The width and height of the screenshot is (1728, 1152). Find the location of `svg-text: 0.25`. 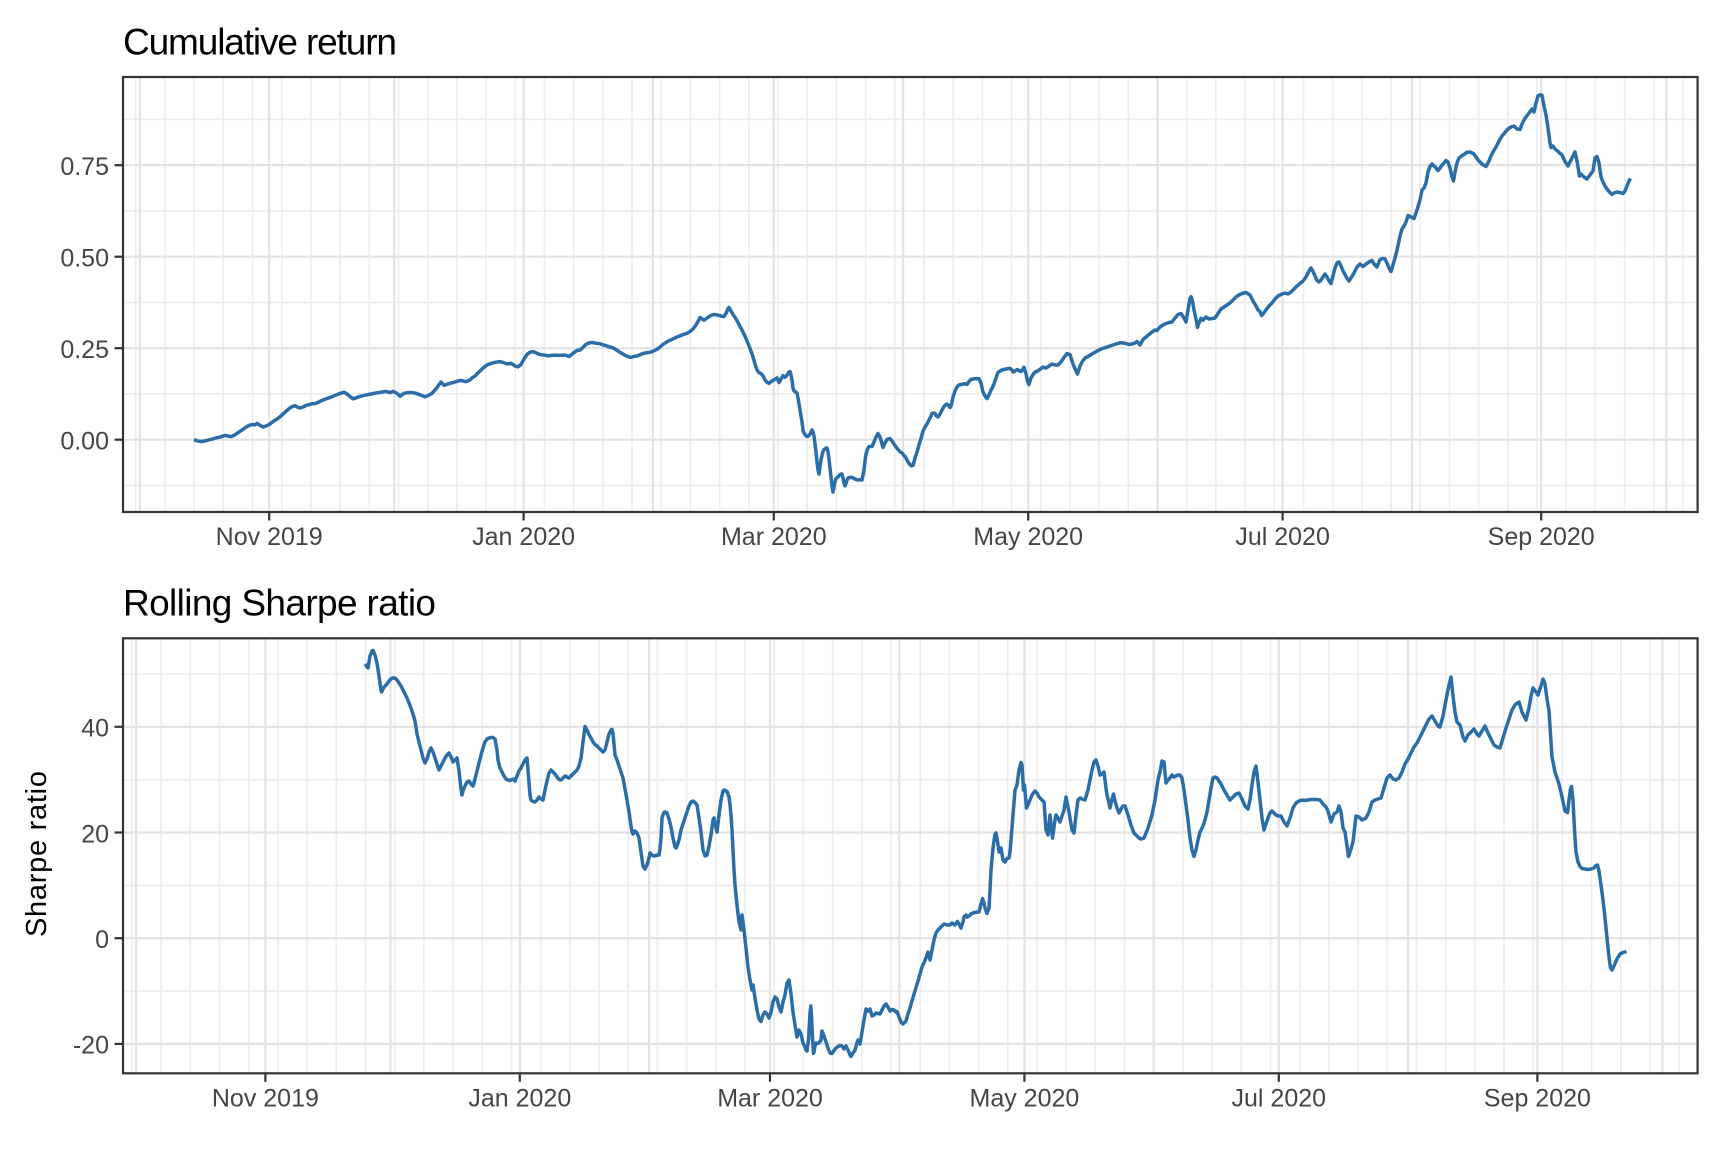

svg-text: 0.25 is located at coordinates (84, 350).